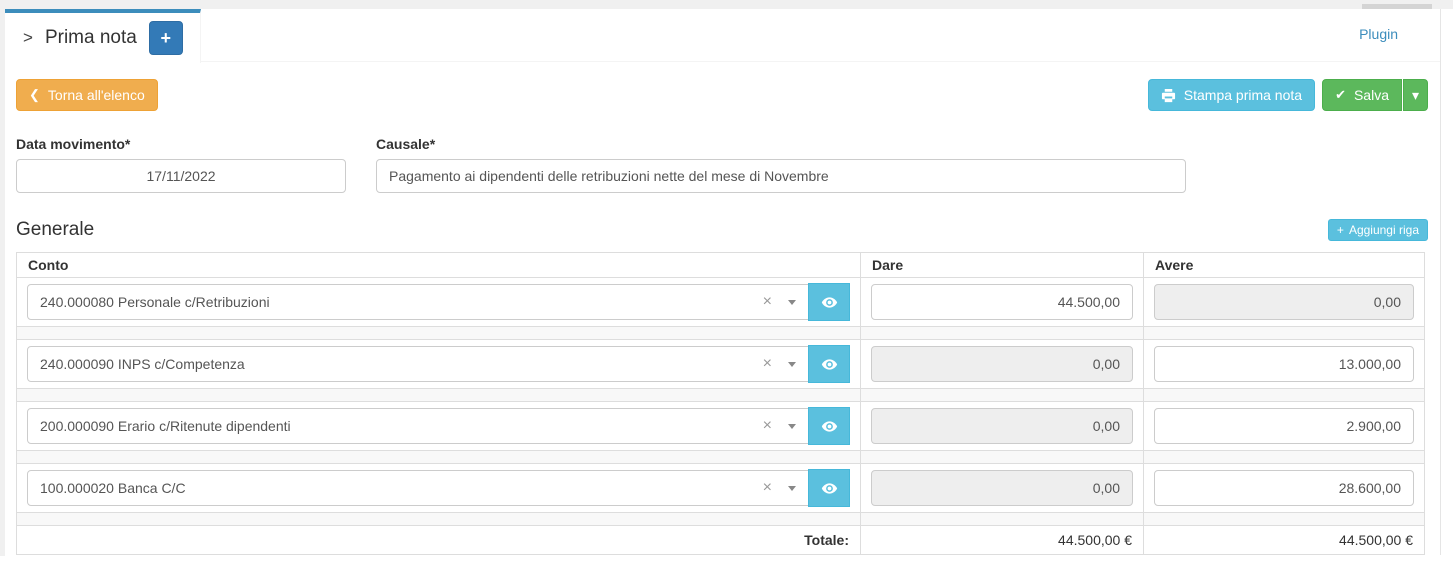 This screenshot has width=1453, height=563. Describe the element at coordinates (722, 230) in the screenshot. I see `generale-section-header: Generale + Aggiungi riga` at that location.